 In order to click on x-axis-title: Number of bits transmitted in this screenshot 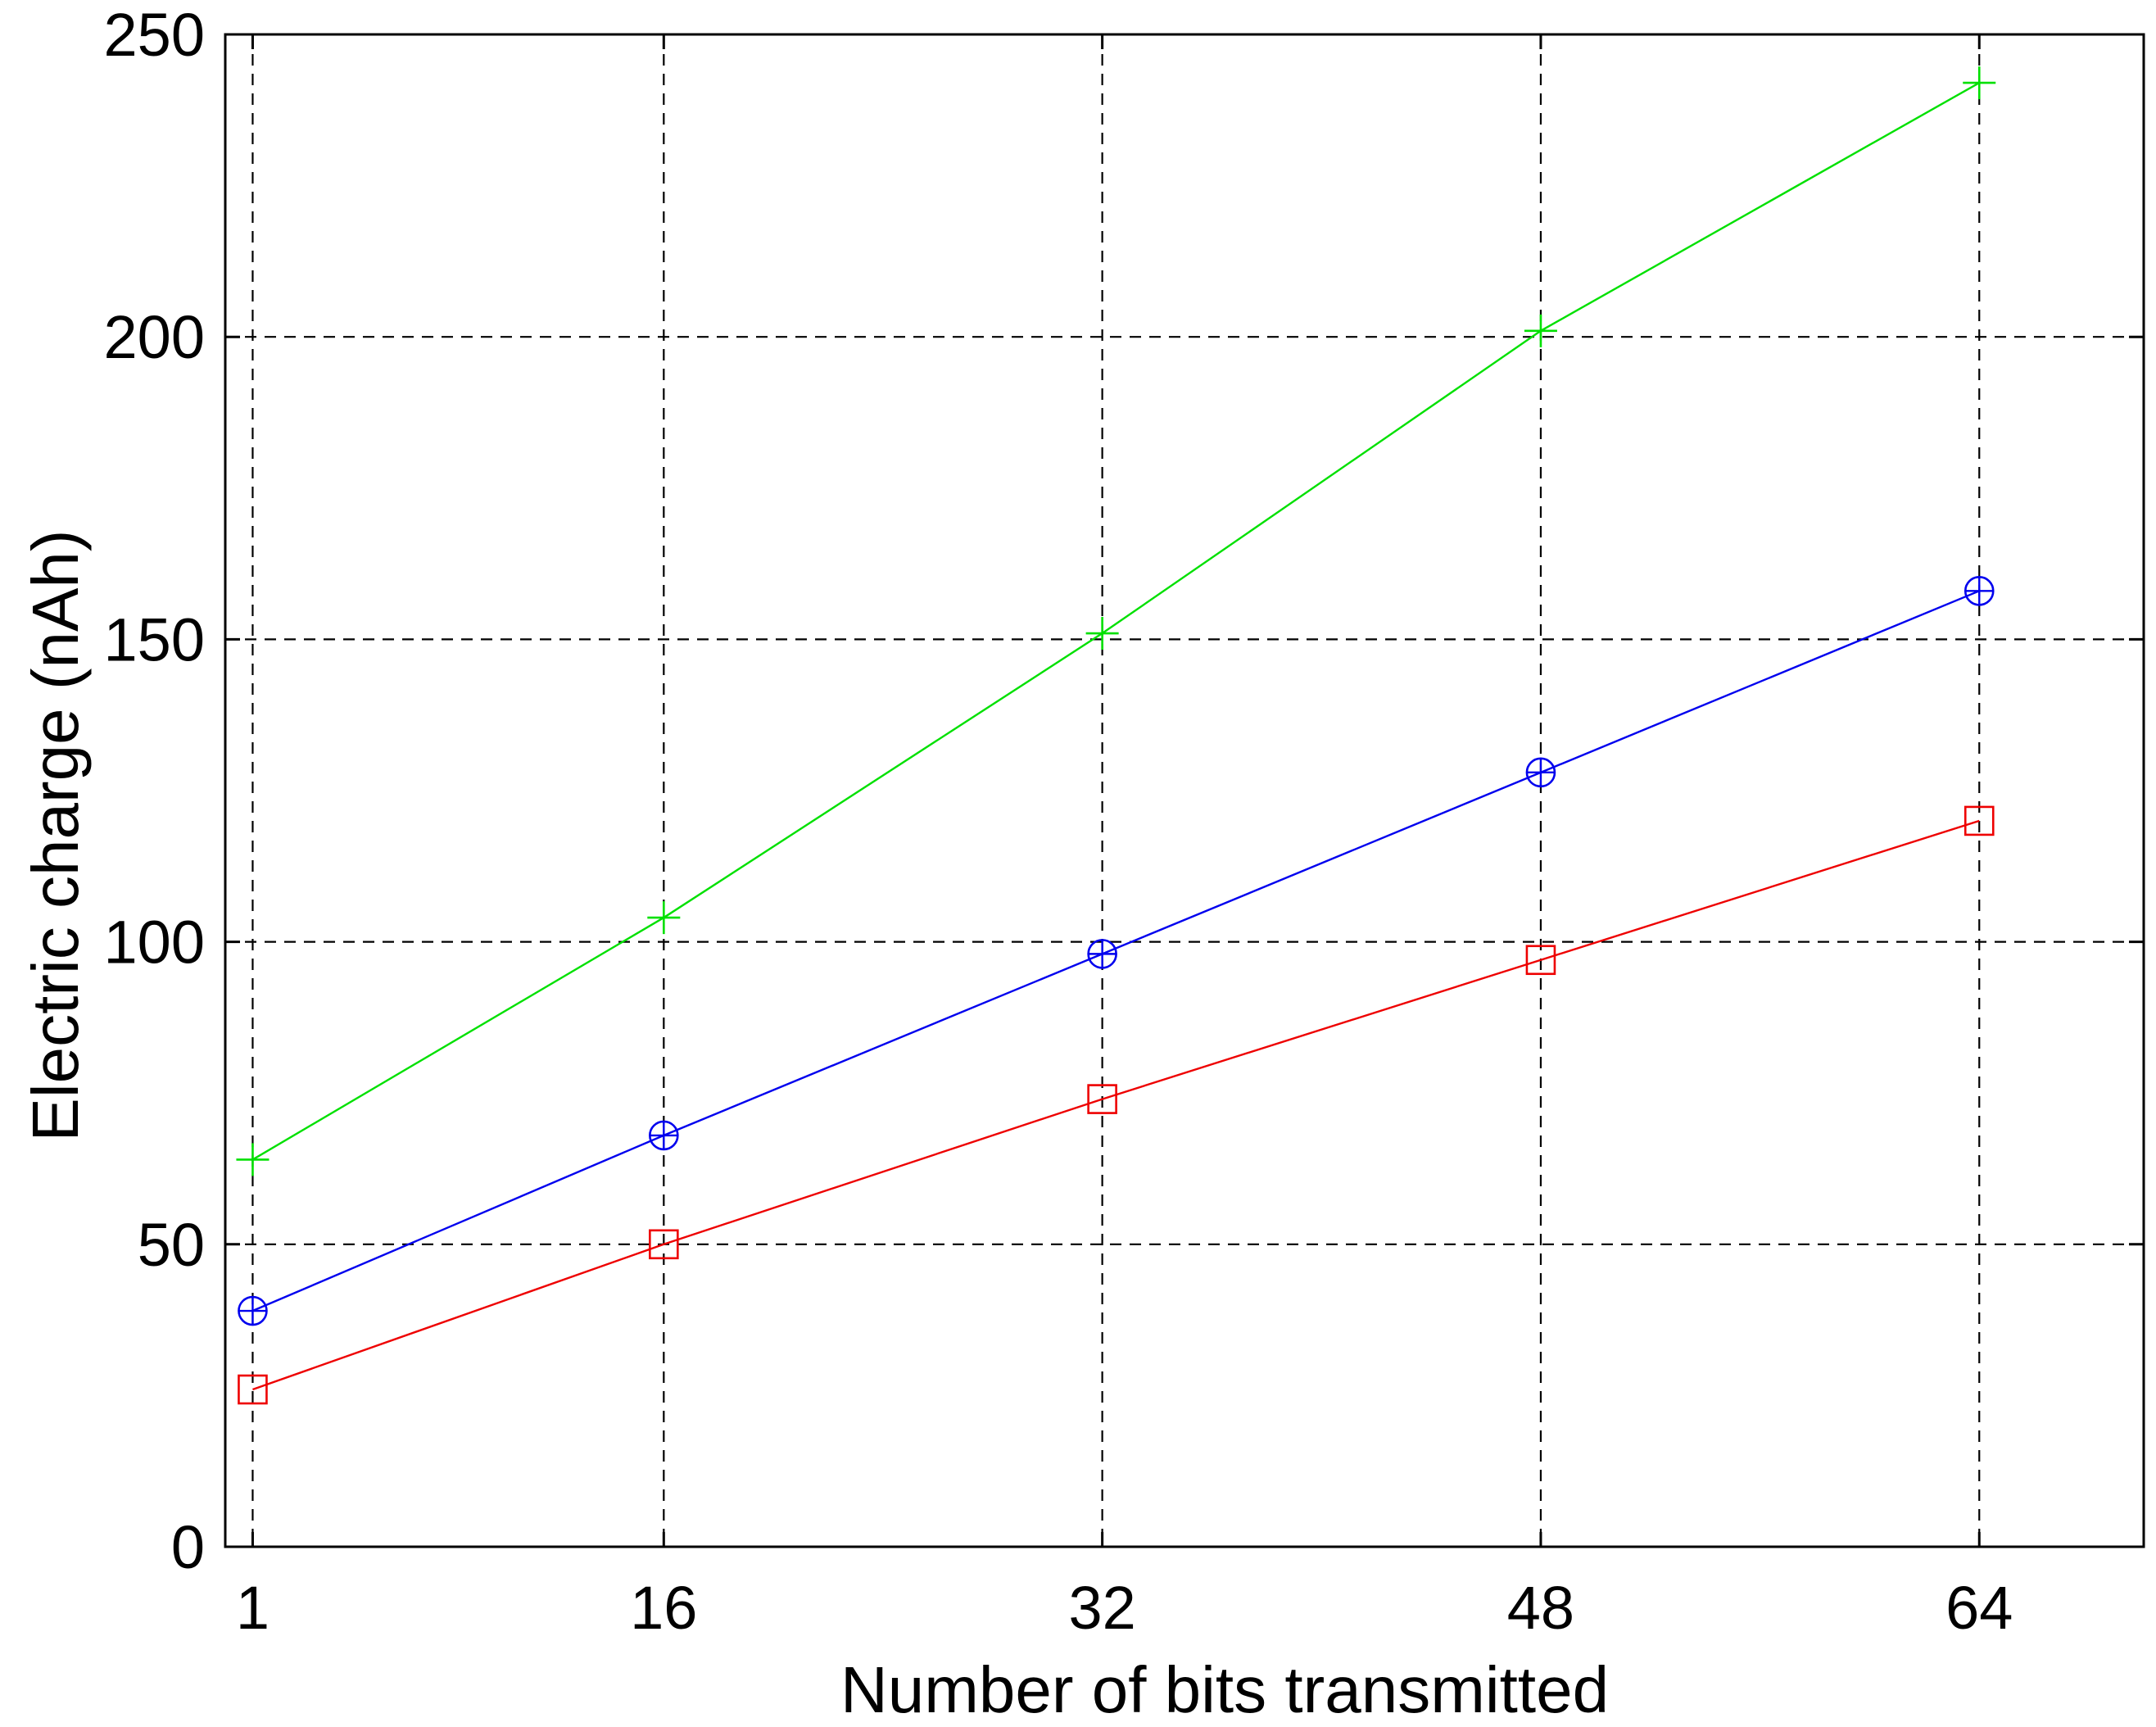, I will do `click(1224, 1688)`.